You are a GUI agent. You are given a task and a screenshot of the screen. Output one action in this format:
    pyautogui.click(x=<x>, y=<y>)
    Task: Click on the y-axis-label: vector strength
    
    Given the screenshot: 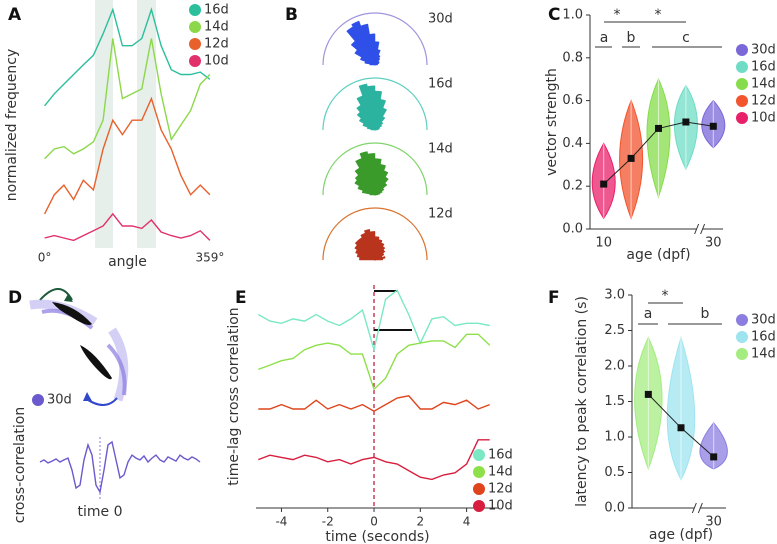 What is the action you would take?
    pyautogui.click(x=552, y=122)
    